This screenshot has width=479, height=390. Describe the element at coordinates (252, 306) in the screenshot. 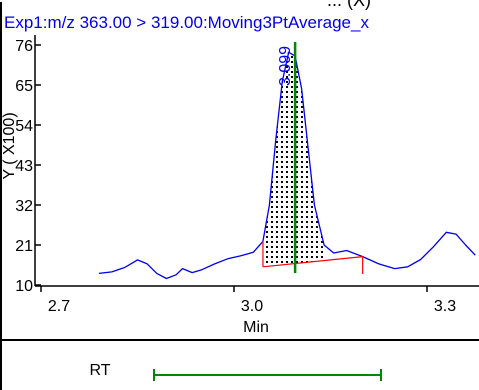

I see `x-tick-label: 3.0` at that location.